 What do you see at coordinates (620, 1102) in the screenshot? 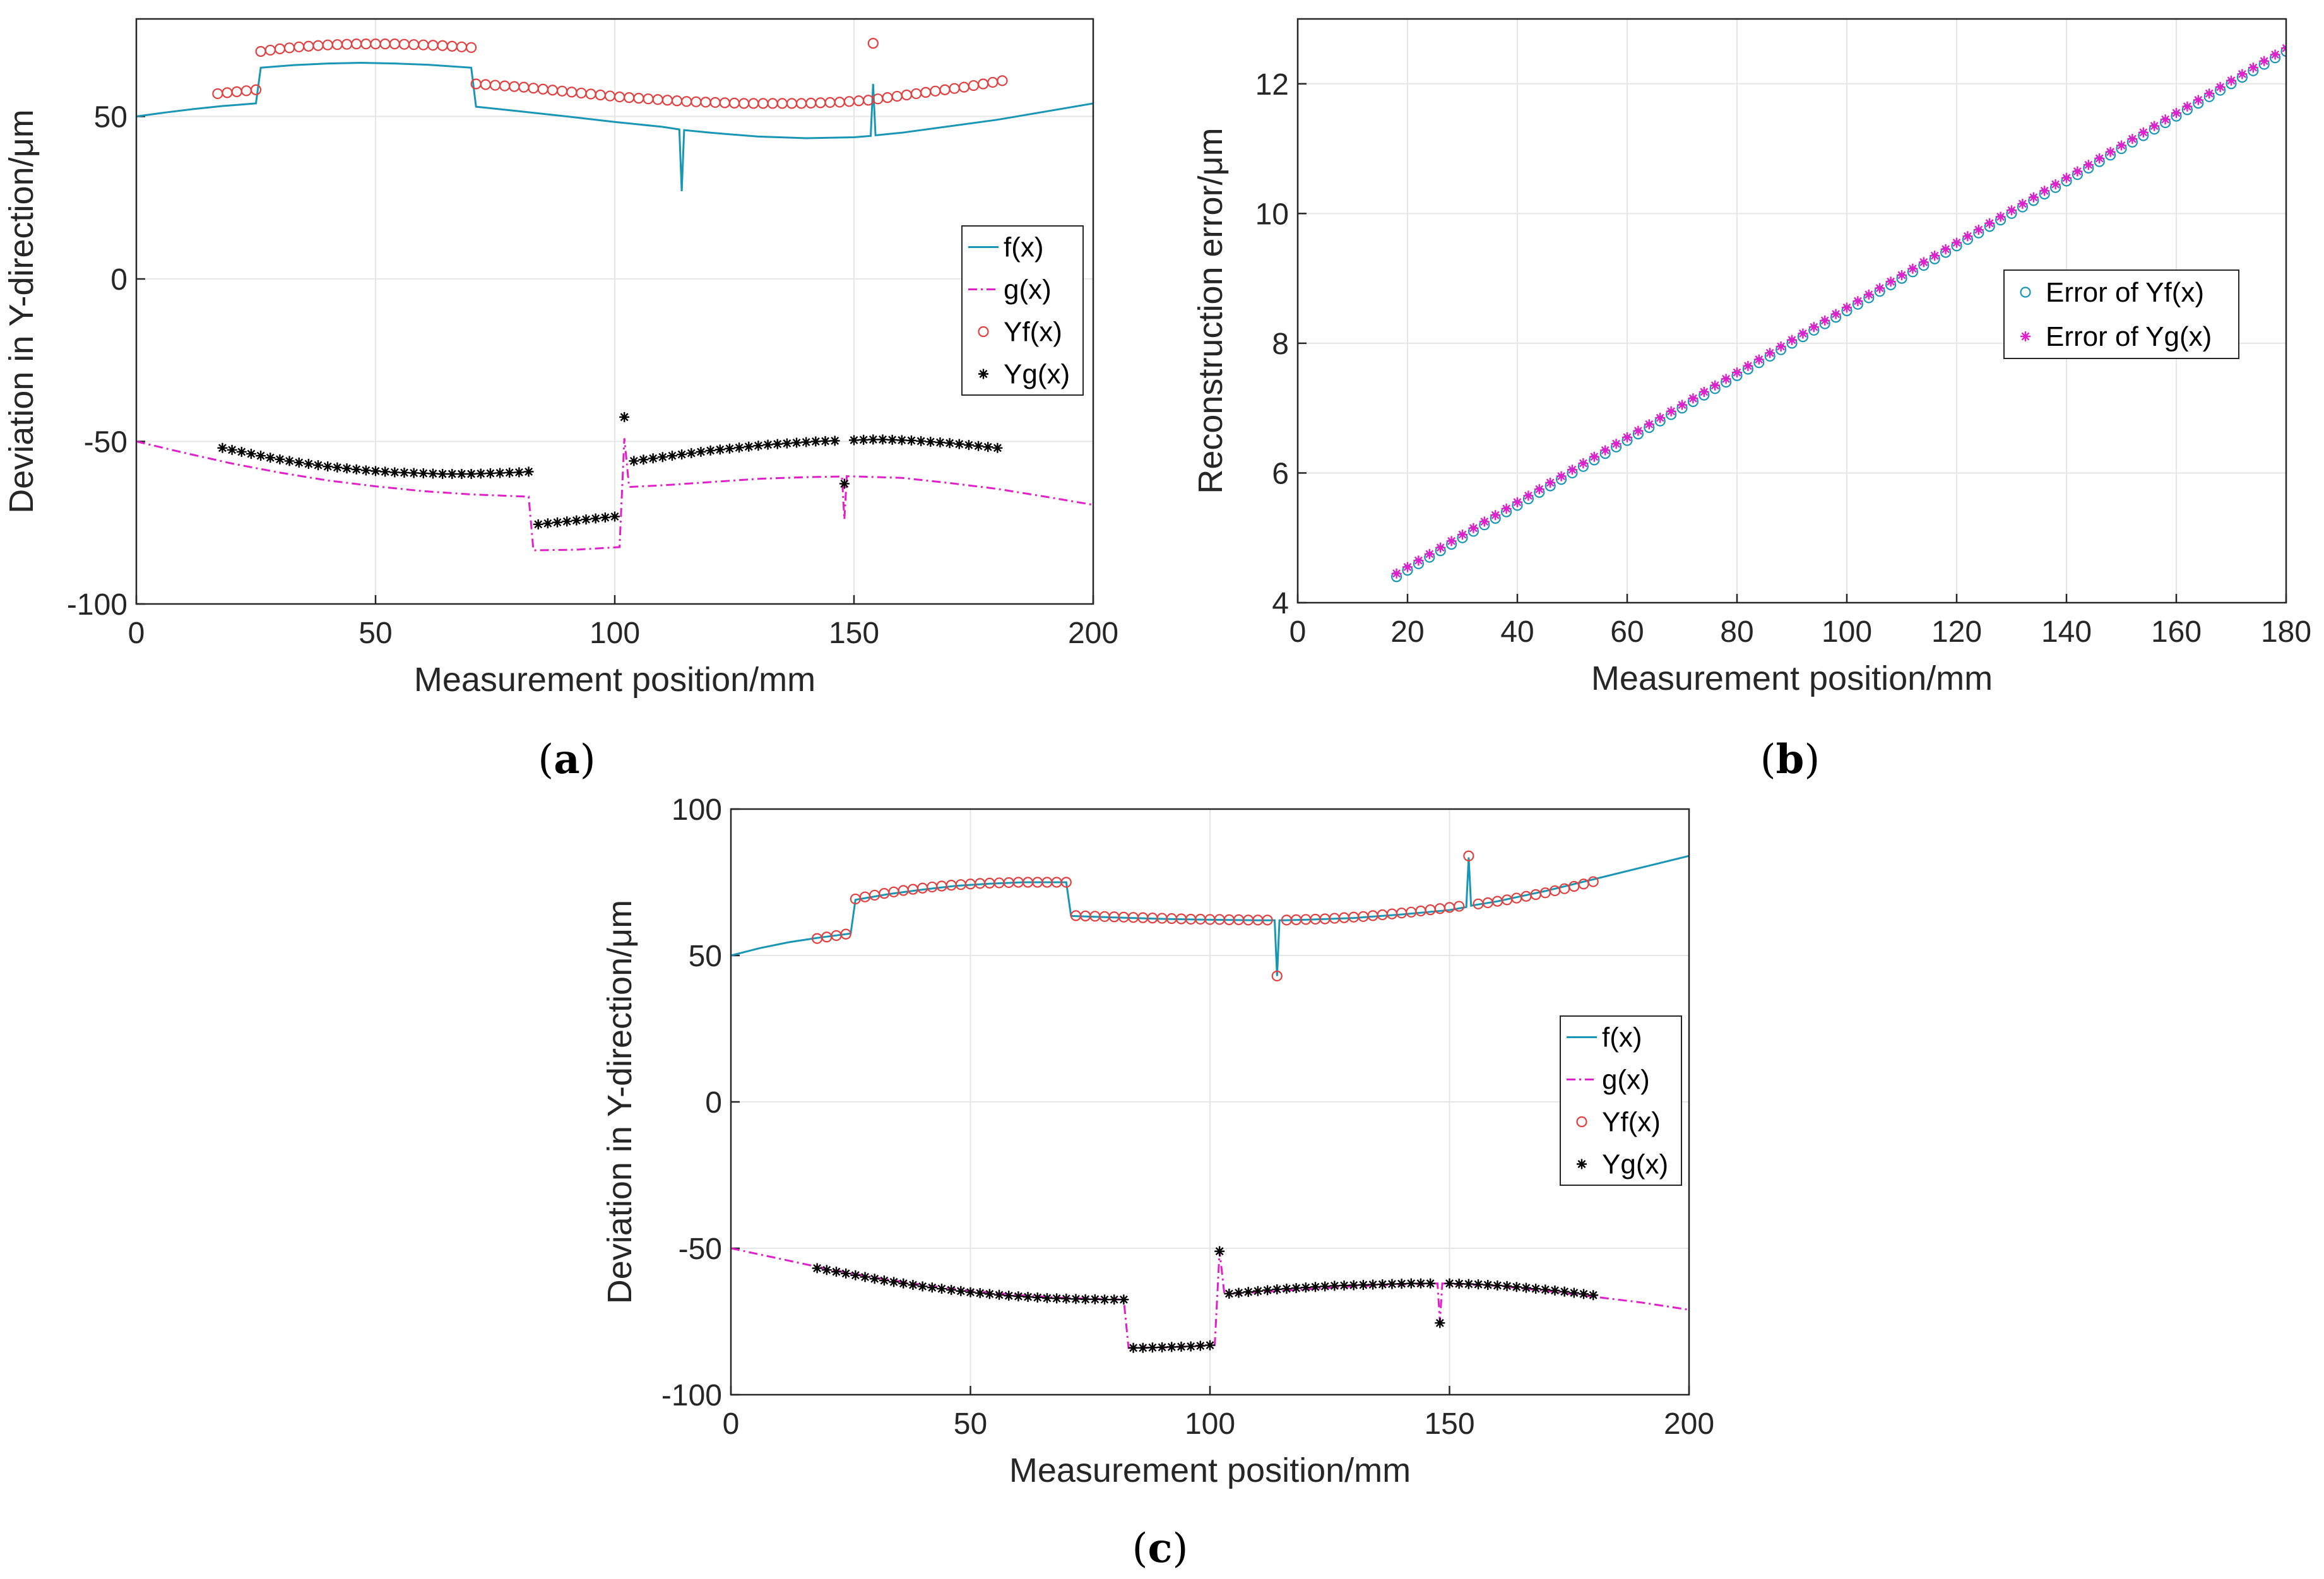
I see `y-axis-label: Deviation in Y-direction/μm` at bounding box center [620, 1102].